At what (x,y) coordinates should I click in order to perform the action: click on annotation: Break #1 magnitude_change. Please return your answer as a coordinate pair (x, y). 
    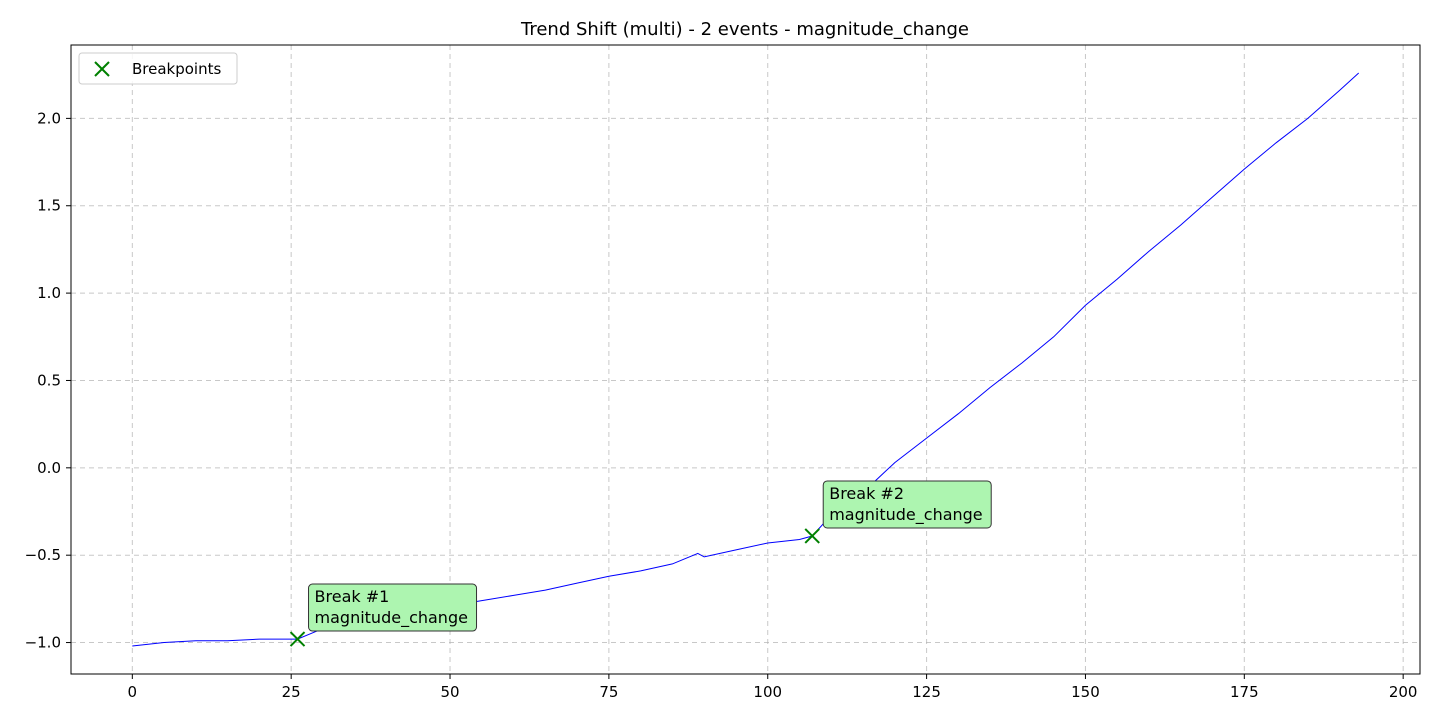
    Looking at the image, I should click on (393, 607).